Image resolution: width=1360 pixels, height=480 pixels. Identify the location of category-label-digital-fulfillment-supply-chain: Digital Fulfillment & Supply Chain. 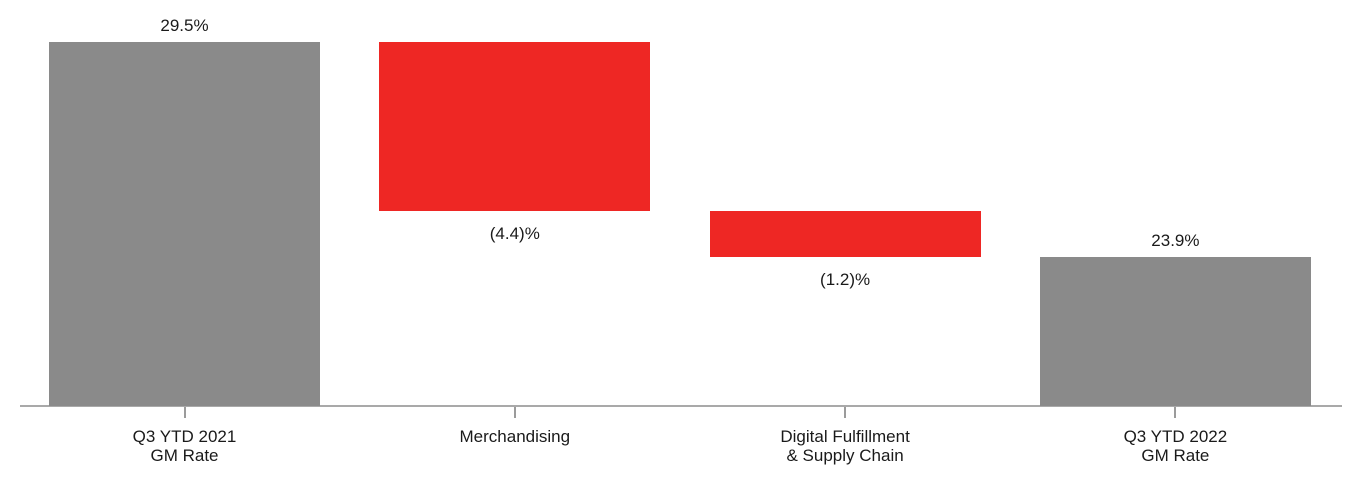
(845, 446).